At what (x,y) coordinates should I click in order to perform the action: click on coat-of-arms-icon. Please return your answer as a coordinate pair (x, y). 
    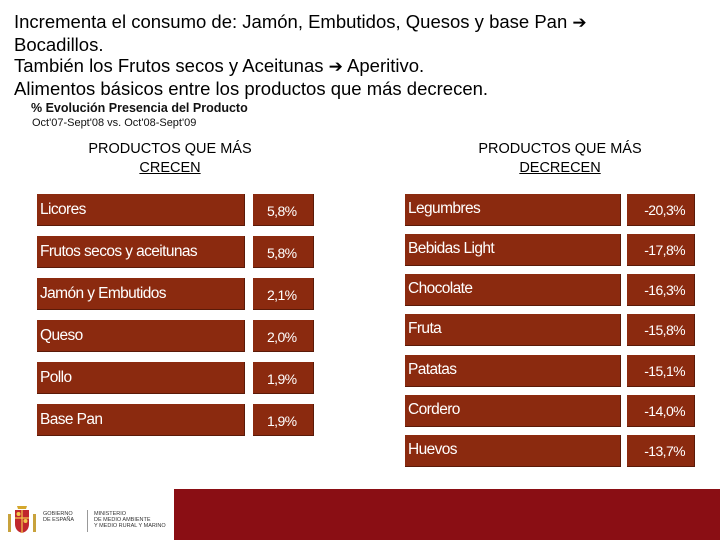
    Looking at the image, I should click on (22, 519).